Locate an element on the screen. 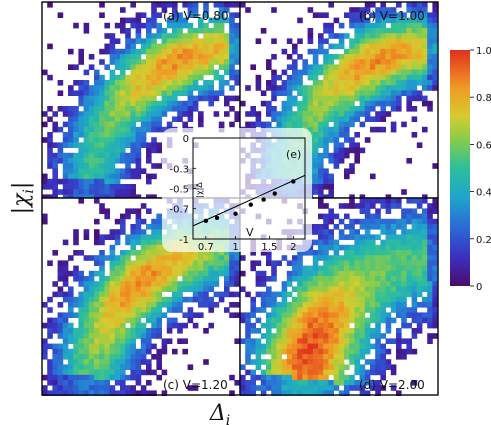 The image size is (491, 425). inset-x-tick-label: 2 is located at coordinates (293, 247).